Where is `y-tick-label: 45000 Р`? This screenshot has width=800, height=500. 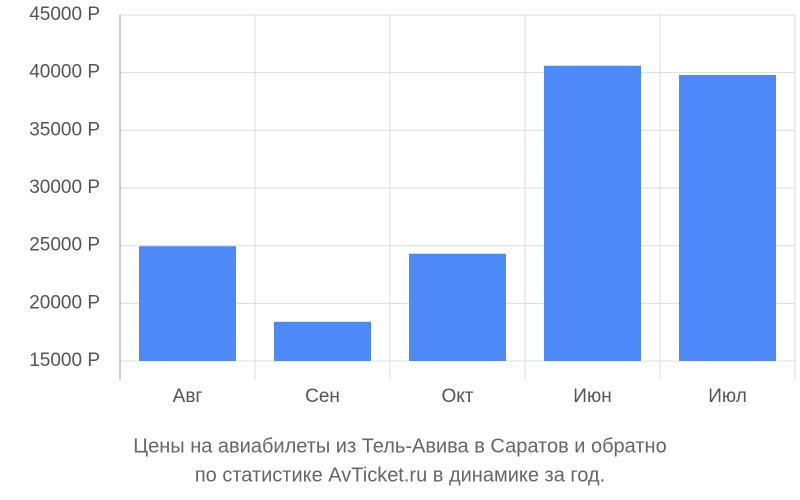 y-tick-label: 45000 Р is located at coordinates (64, 14).